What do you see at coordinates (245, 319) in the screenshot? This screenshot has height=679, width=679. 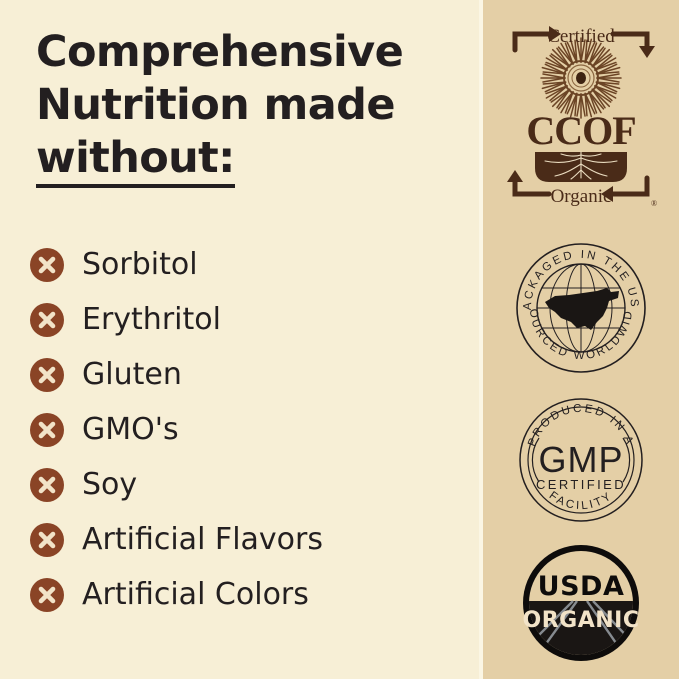 I see `list-item: Erythritol` at bounding box center [245, 319].